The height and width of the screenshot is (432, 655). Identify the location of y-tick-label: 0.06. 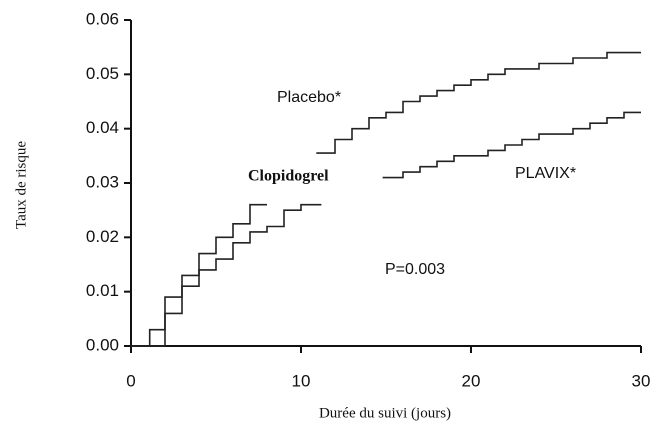
(102, 18).